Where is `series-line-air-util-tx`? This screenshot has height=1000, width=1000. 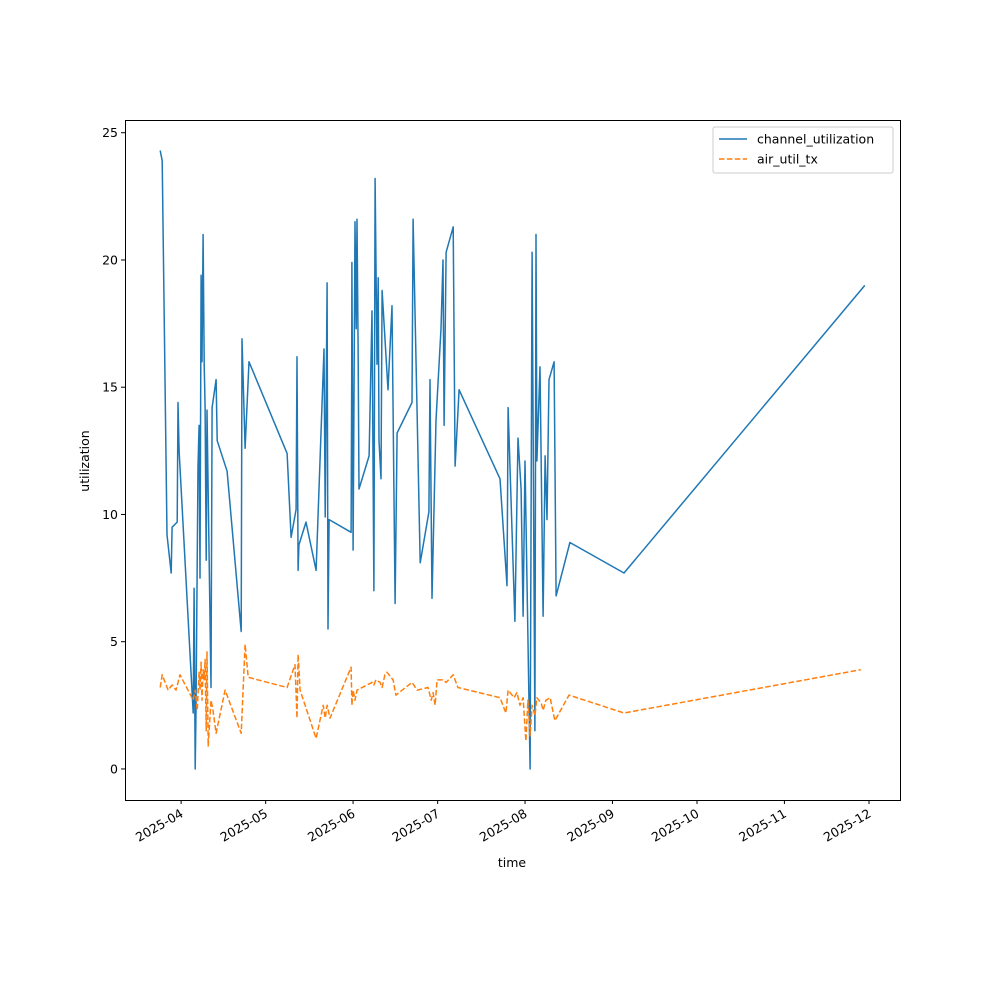
series-line-air-util-tx is located at coordinates (510, 695).